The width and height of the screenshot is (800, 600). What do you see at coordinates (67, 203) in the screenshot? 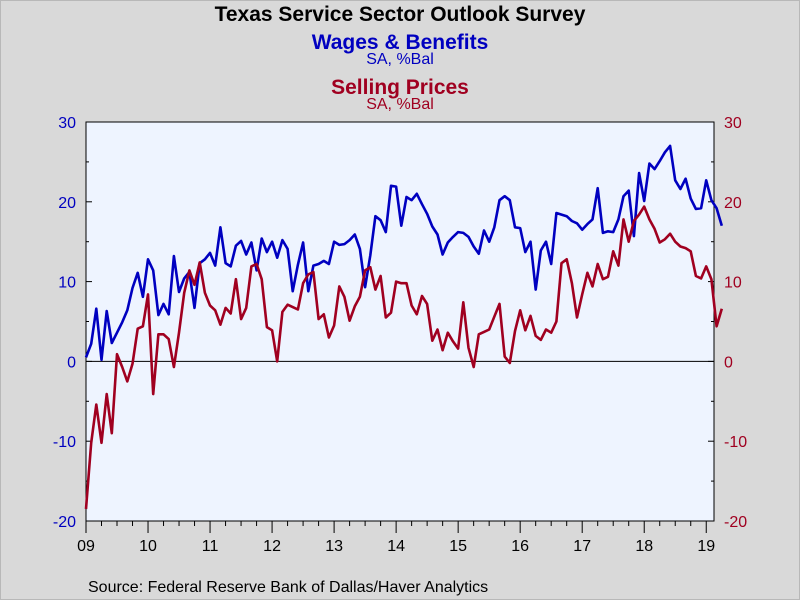
I see `y-tick-label-left: 20` at bounding box center [67, 203].